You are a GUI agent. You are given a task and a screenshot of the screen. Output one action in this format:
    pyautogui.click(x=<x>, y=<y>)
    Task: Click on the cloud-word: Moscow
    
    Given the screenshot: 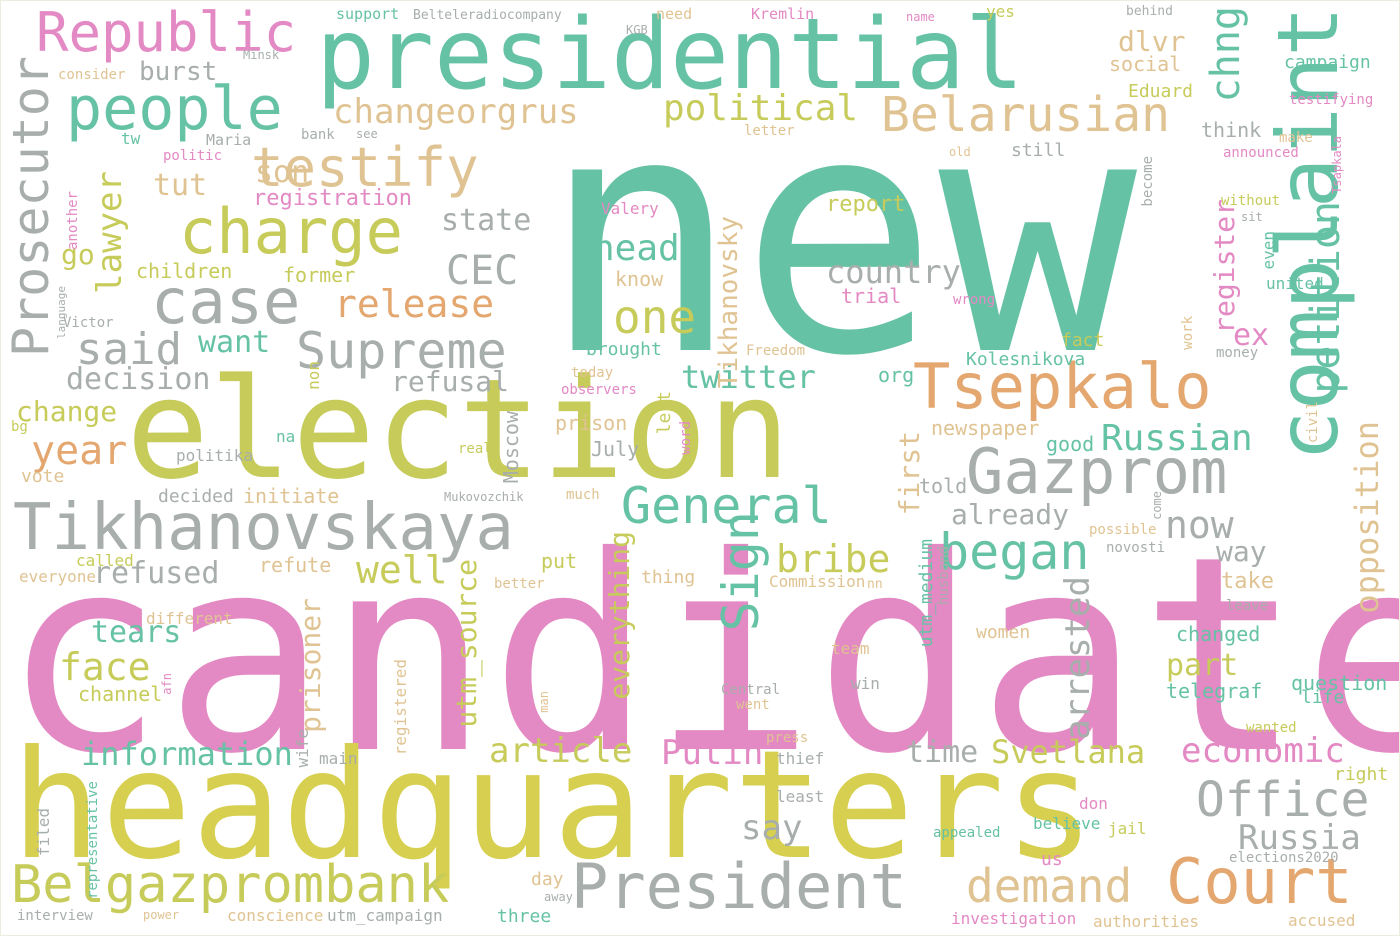 What is the action you would take?
    pyautogui.click(x=511, y=447)
    